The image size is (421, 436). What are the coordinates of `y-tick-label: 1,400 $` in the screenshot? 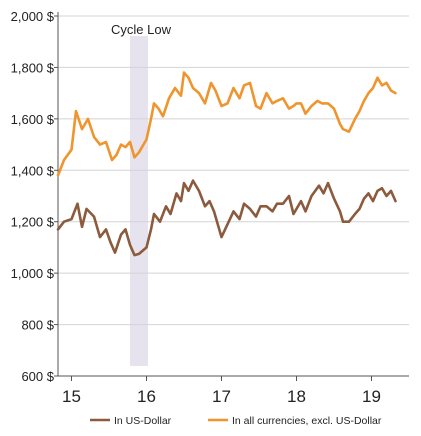 It's located at (33, 170).